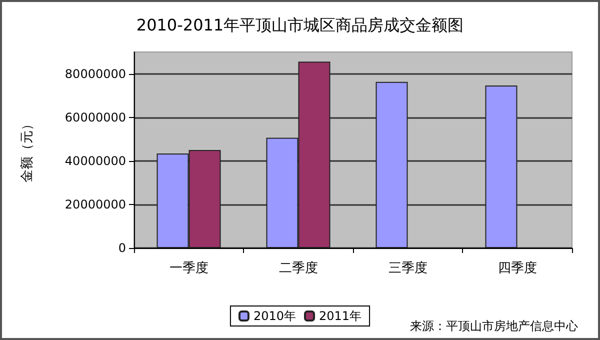  I want to click on source-note: 来源：平顶山市房地产信息中心, so click(494, 326).